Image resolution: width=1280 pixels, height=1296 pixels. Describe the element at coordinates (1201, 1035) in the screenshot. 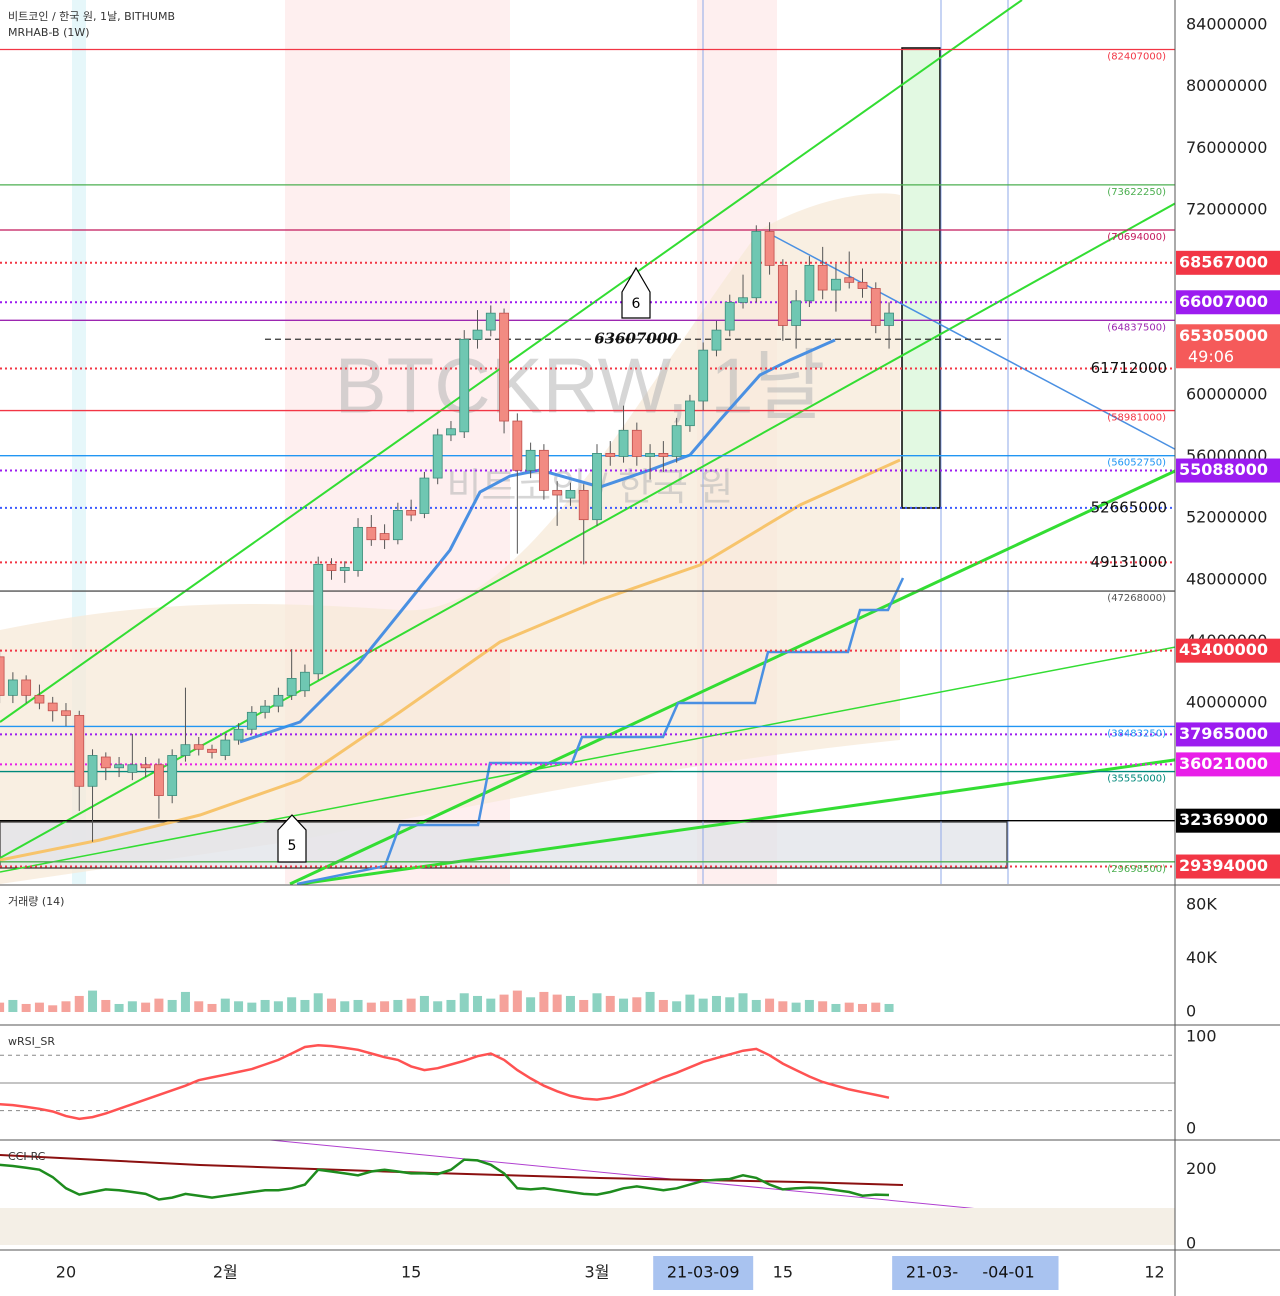

I see `y-tick-label: 100` at that location.